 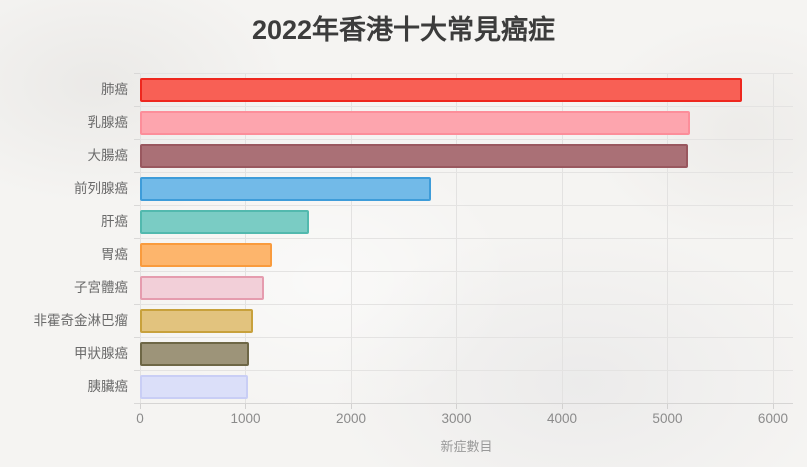 I want to click on bar-非霍奇金淋巴瘤, so click(x=196, y=320).